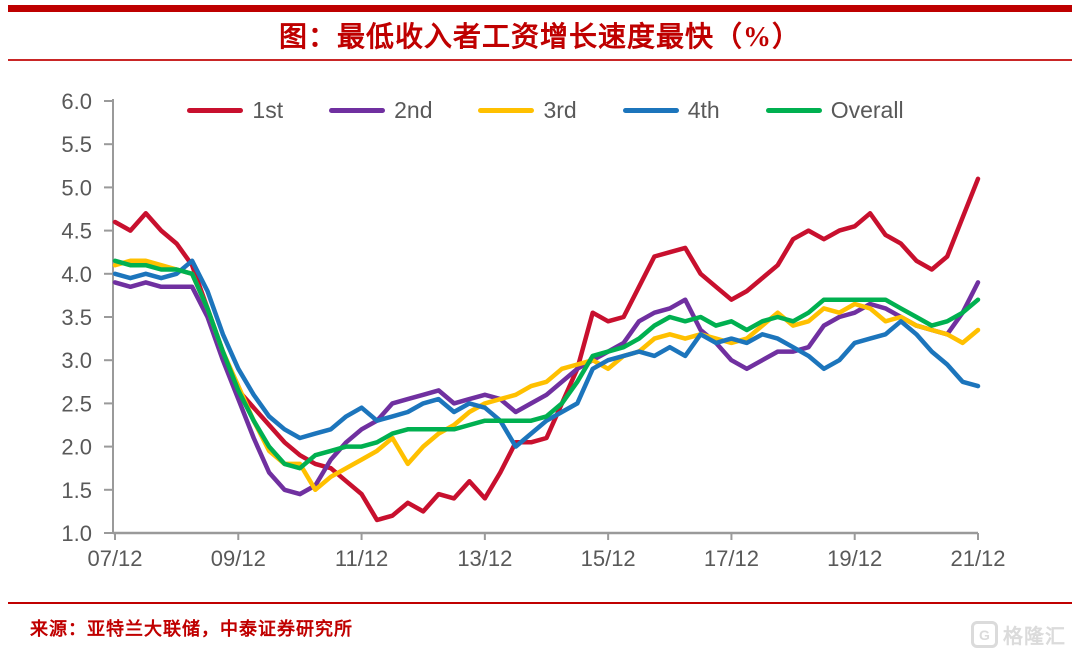 This screenshot has width=1080, height=653. Describe the element at coordinates (539, 37) in the screenshot. I see `chart-title: 图：最低收入者工资增长速度最快（%）` at that location.